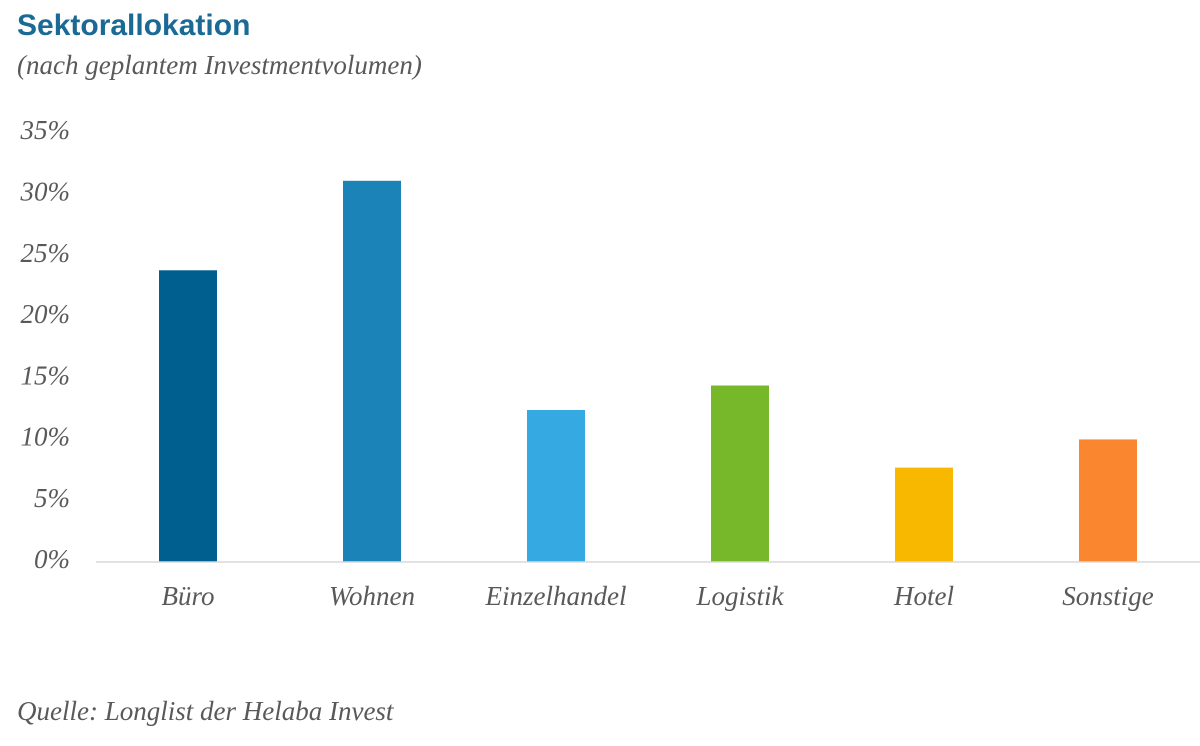 This screenshot has width=1200, height=746. What do you see at coordinates (1108, 596) in the screenshot?
I see `x-tick-label: Sonstige` at bounding box center [1108, 596].